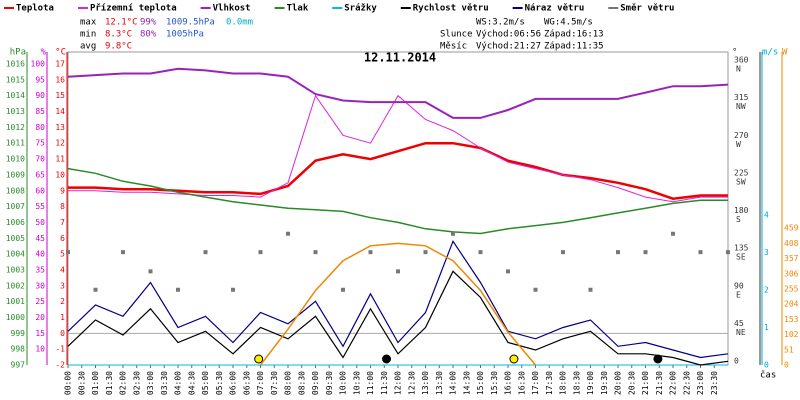 The image size is (800, 400). Describe the element at coordinates (301, 383) in the screenshot. I see `x-tick-label: 08:30` at that location.